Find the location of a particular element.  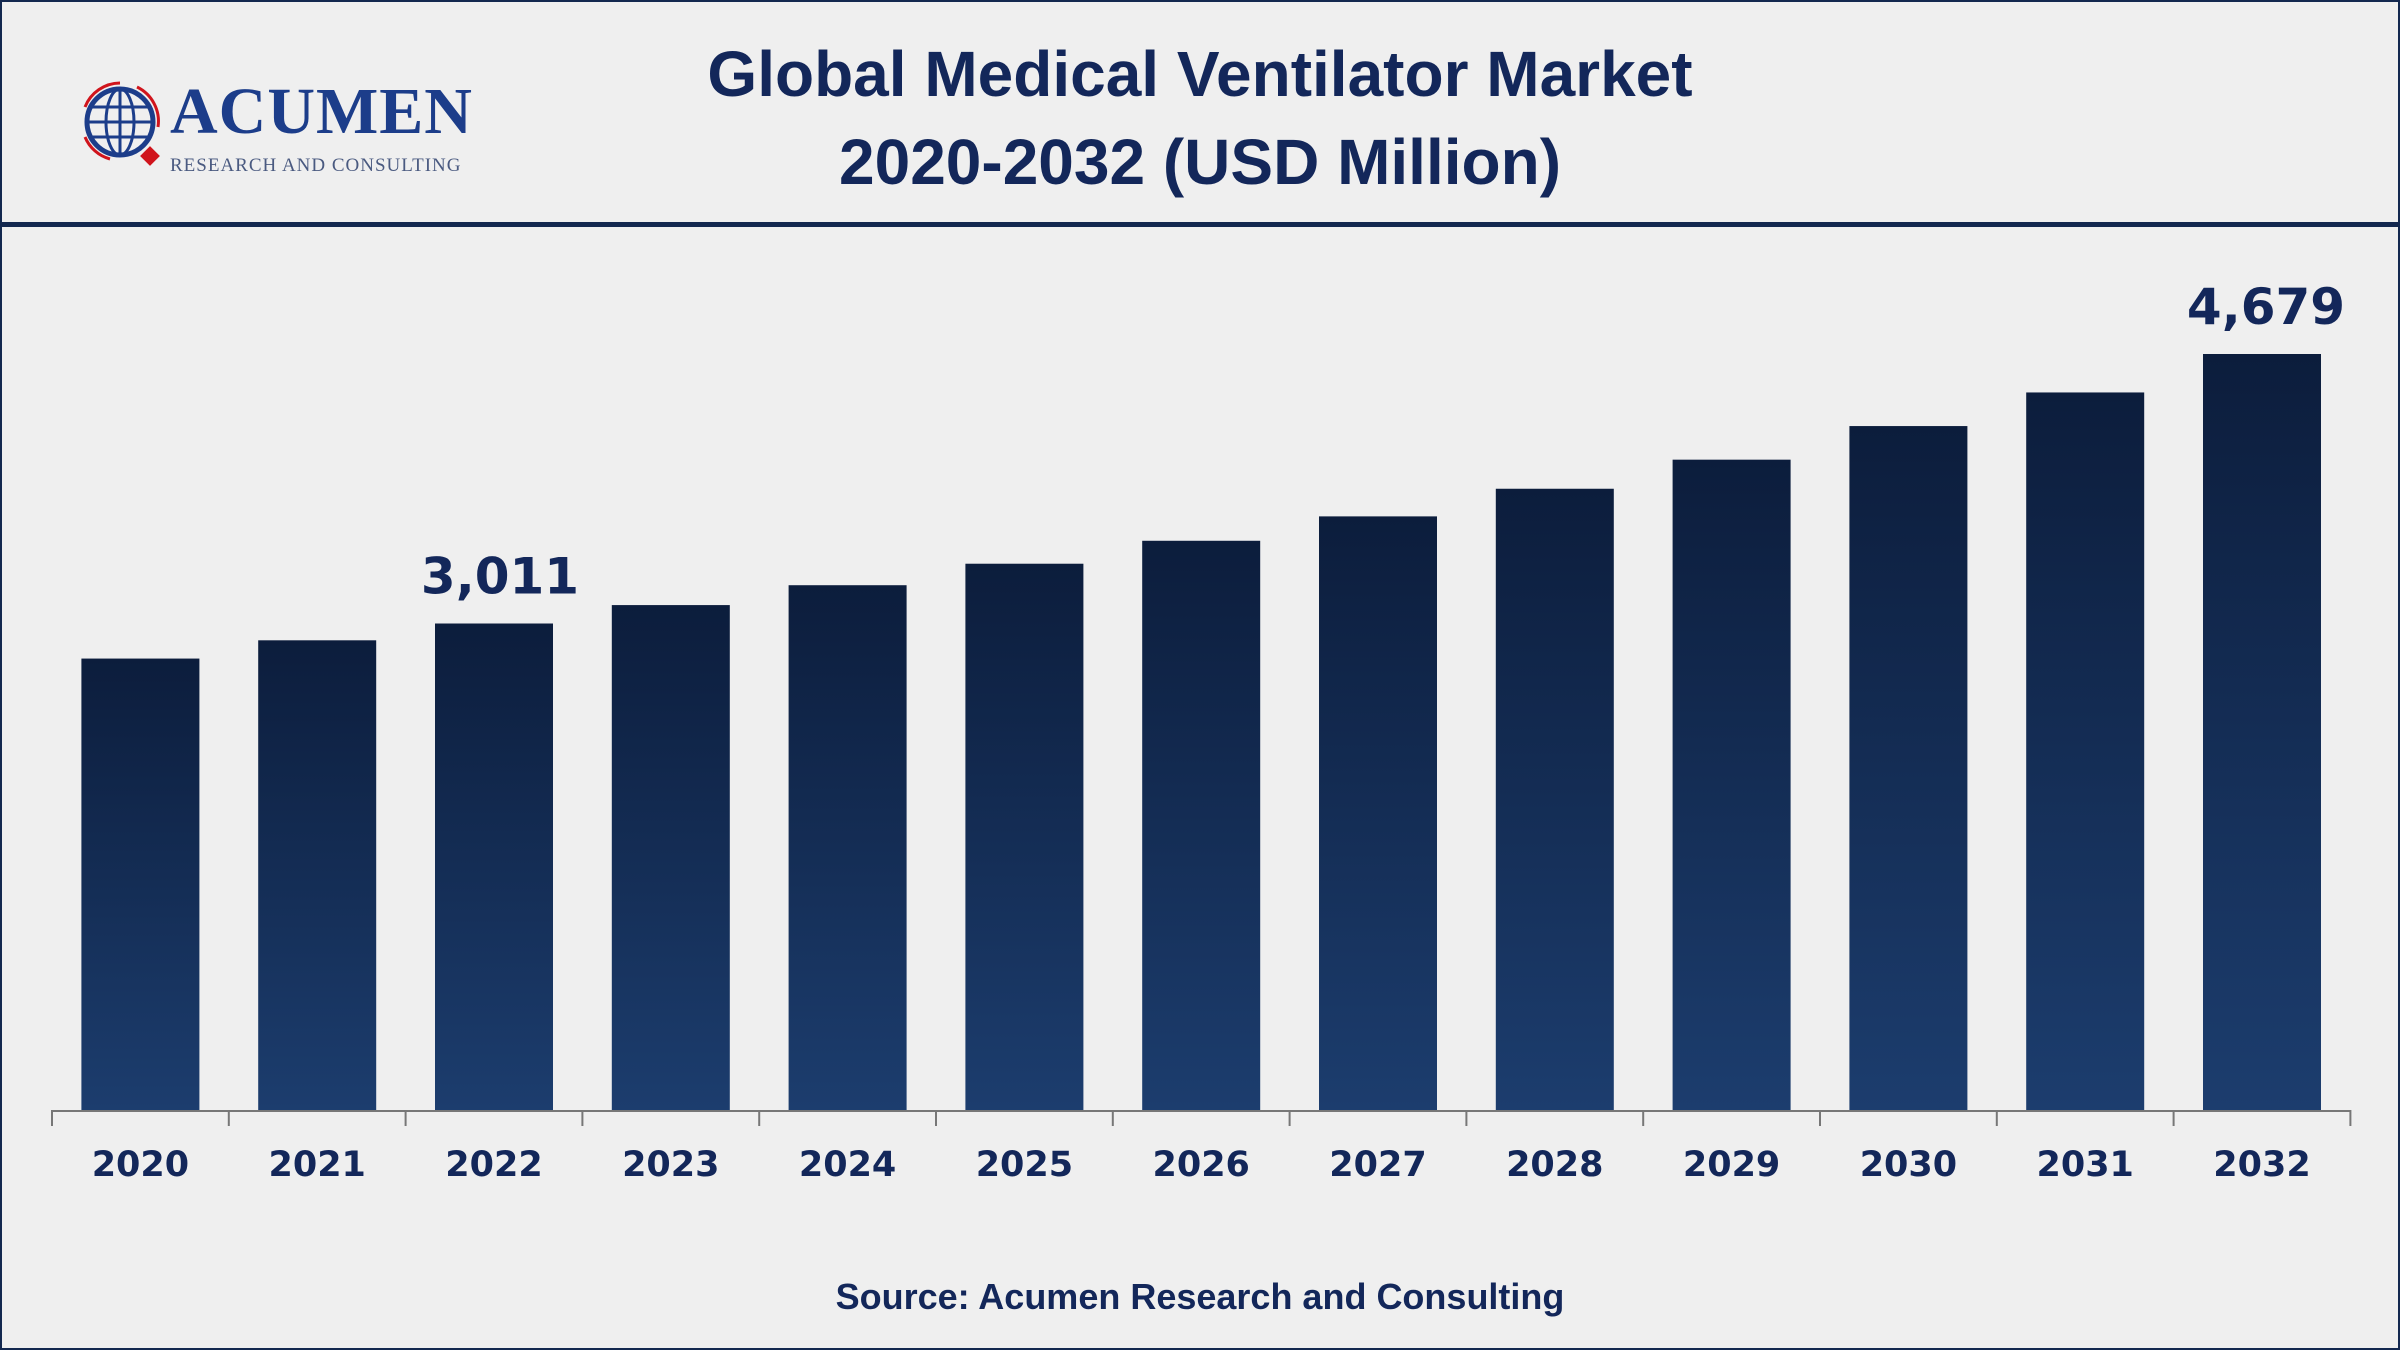

x-tick-label: 2024 is located at coordinates (847, 1165).